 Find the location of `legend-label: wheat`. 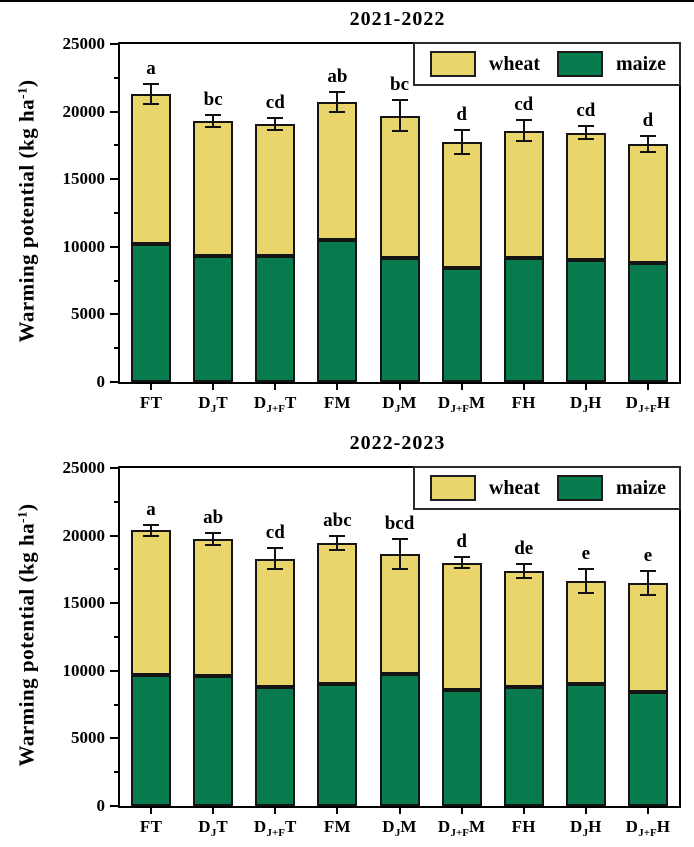

legend-label: wheat is located at coordinates (514, 63).